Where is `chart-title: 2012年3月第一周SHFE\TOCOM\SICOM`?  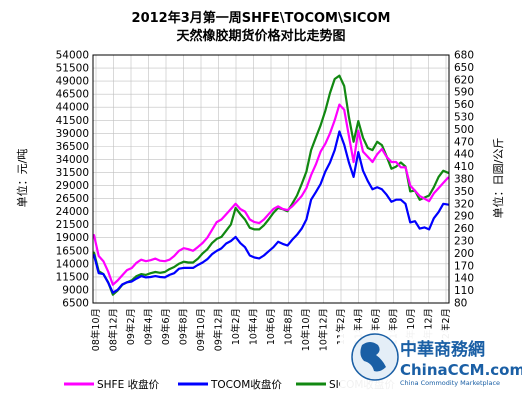
chart-title: 2012年3月第一周SHFE\TOCOM\SICOM is located at coordinates (261, 18).